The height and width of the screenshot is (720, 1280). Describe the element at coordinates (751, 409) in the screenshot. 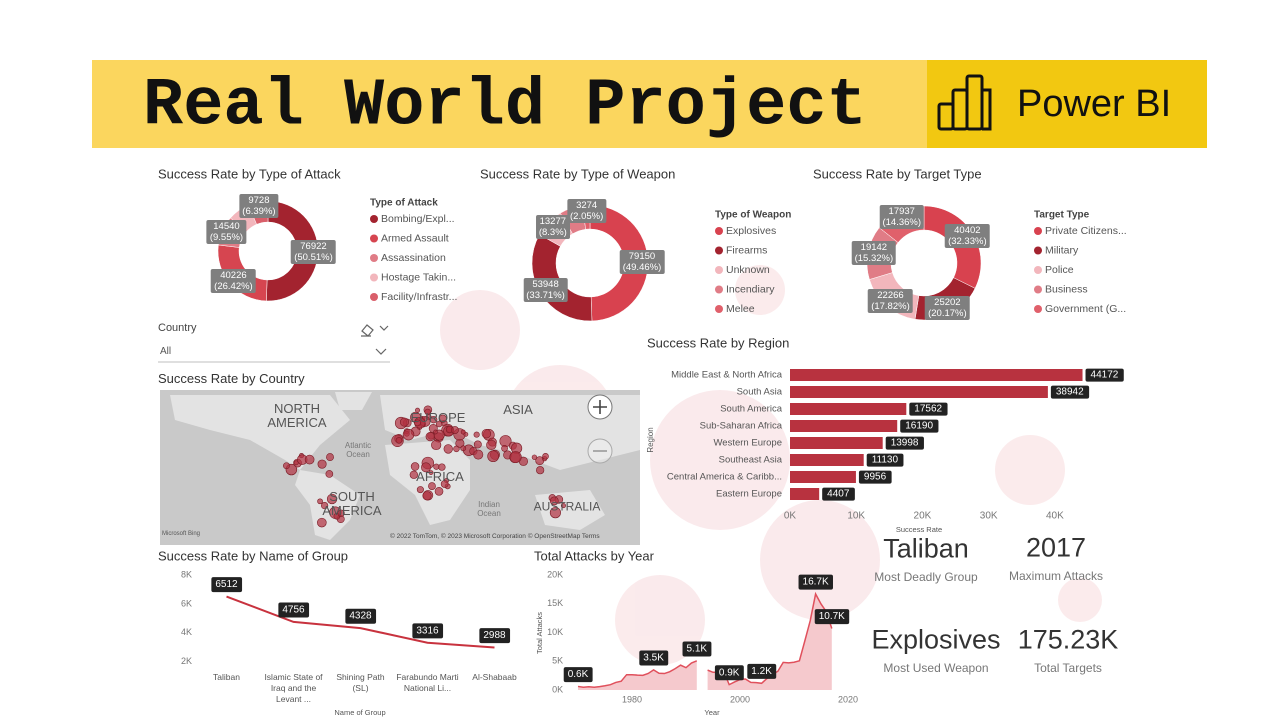

I see `y-tick-label: South America` at that location.